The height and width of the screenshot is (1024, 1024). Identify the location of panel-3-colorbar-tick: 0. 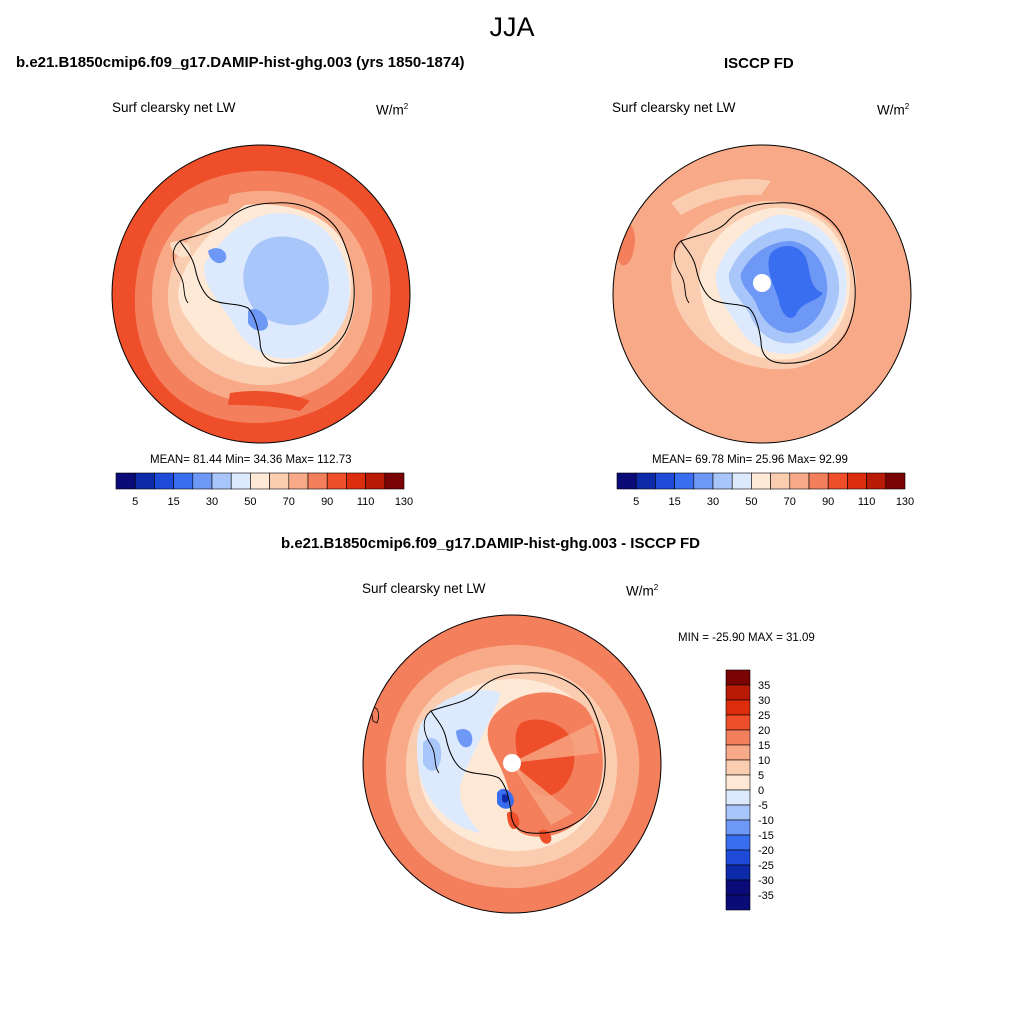
(761, 791).